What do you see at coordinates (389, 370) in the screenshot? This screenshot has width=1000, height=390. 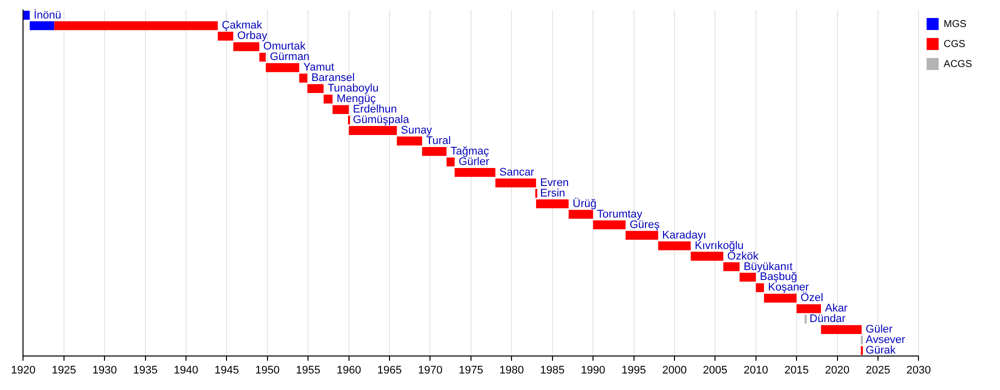 I see `x-tick-label: 1965` at bounding box center [389, 370].